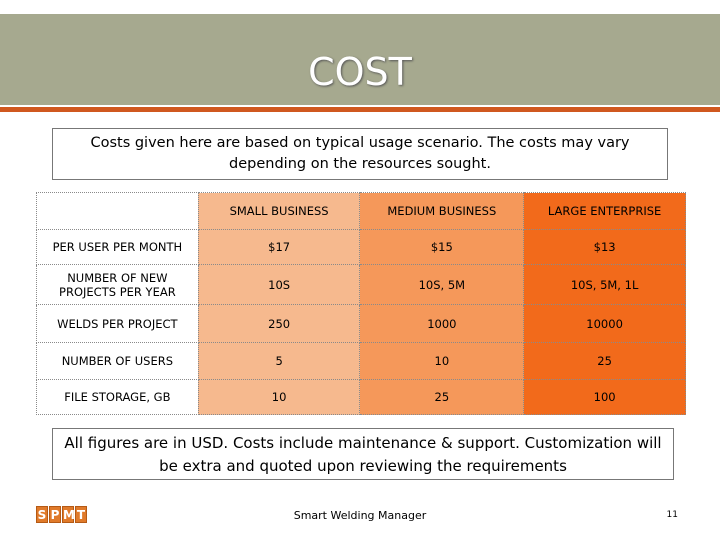  What do you see at coordinates (360, 72) in the screenshot?
I see `slide-title: COST` at bounding box center [360, 72].